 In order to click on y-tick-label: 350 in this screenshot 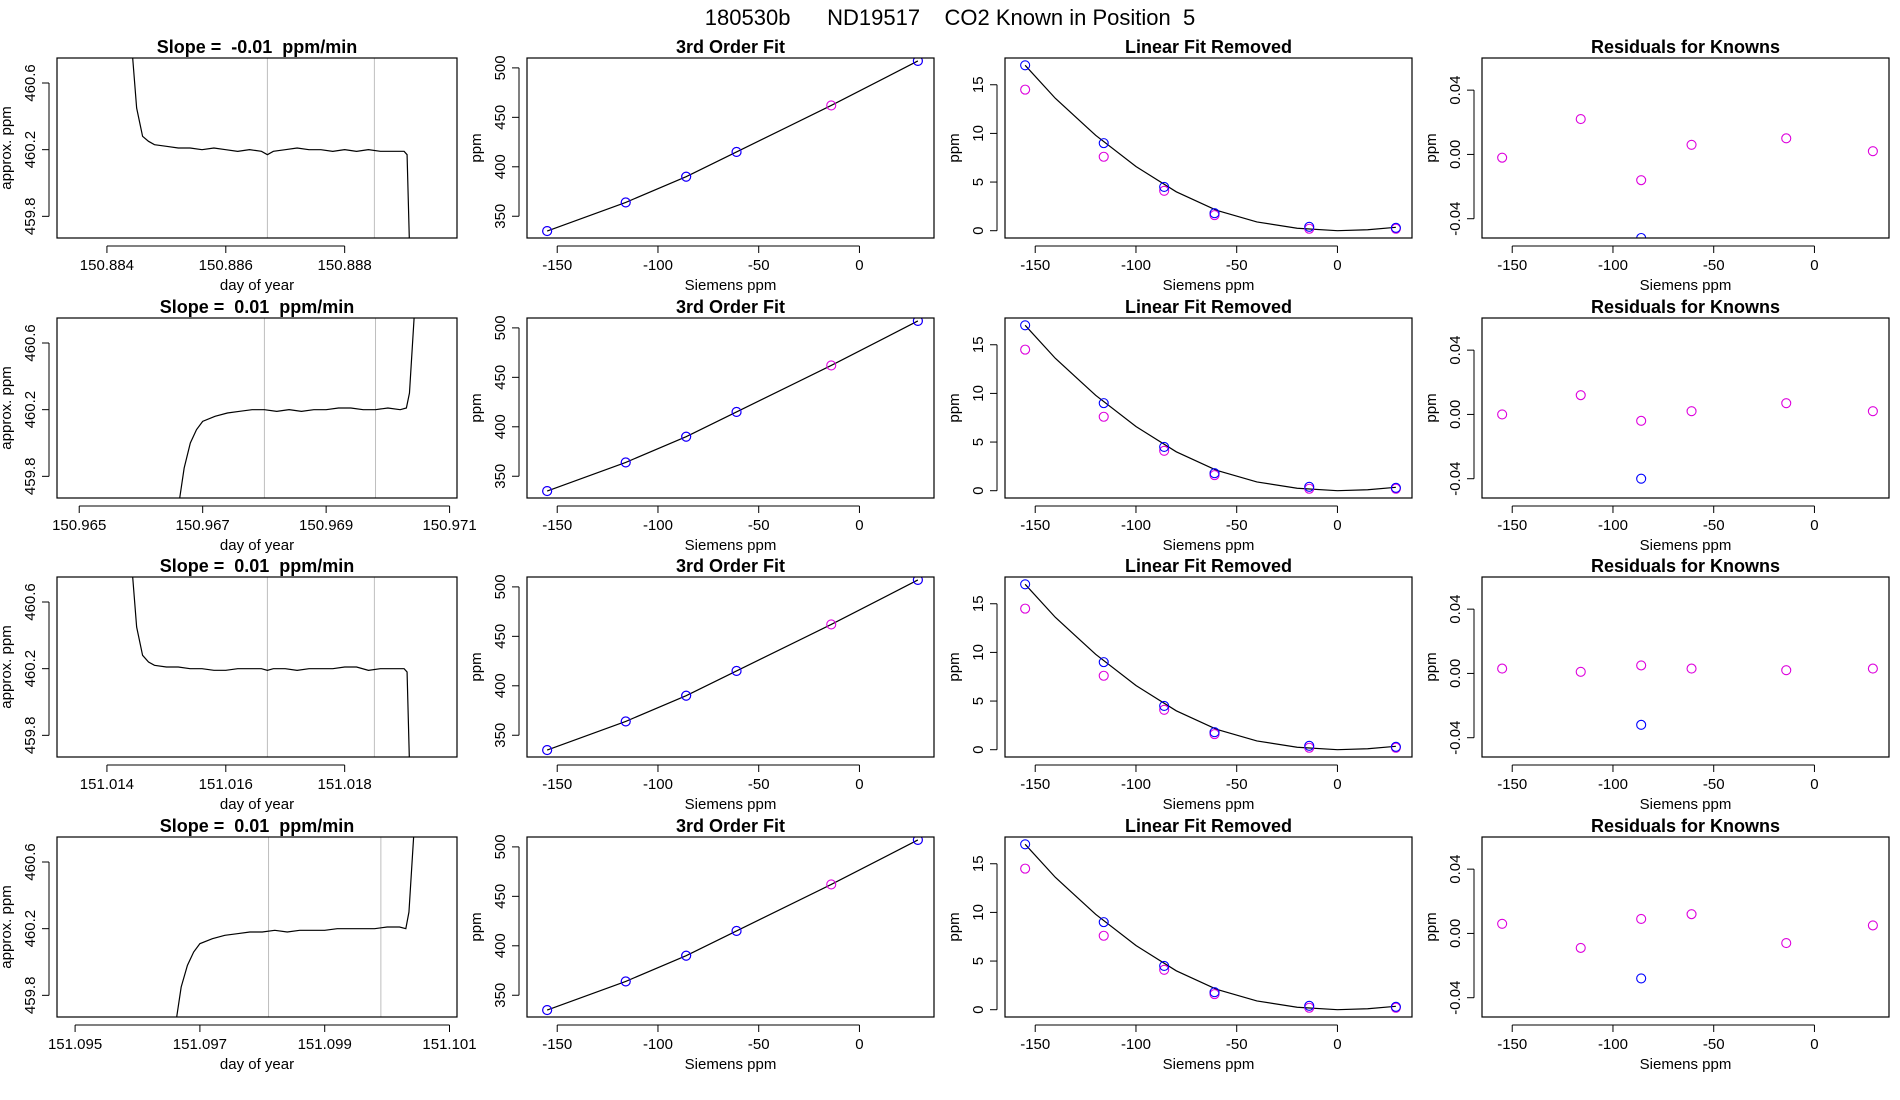, I will do `click(500, 216)`.